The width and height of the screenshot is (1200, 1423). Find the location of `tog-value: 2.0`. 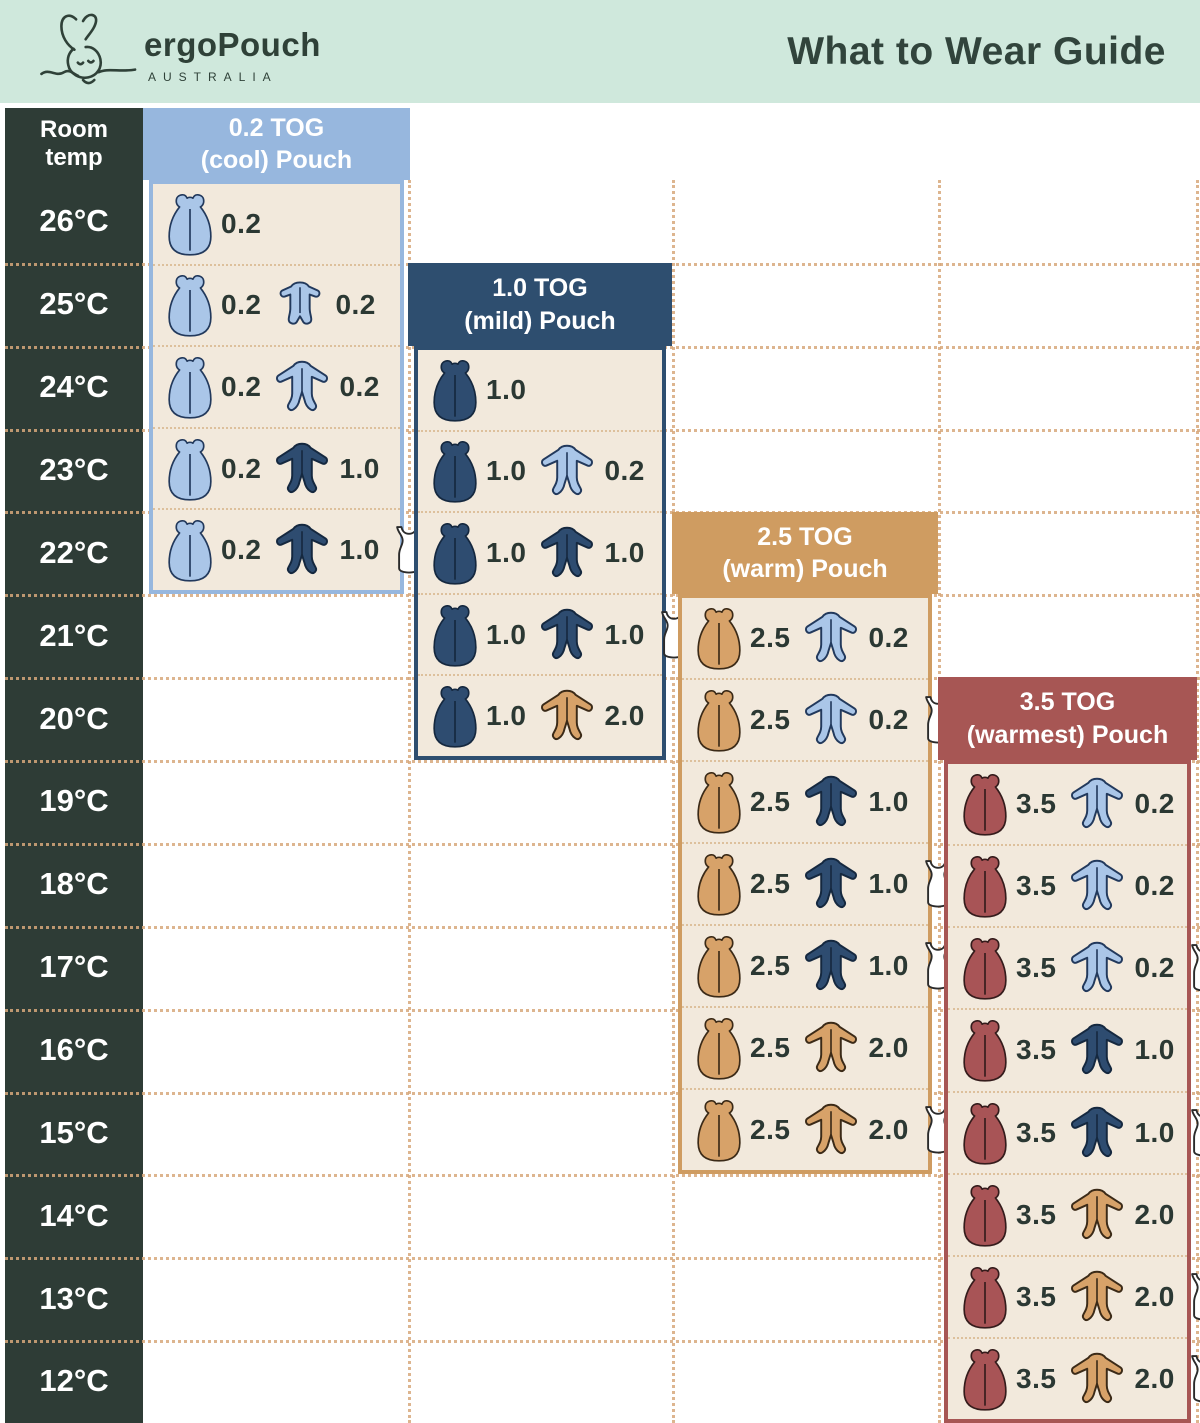

tog-value: 2.0 is located at coordinates (888, 1047).